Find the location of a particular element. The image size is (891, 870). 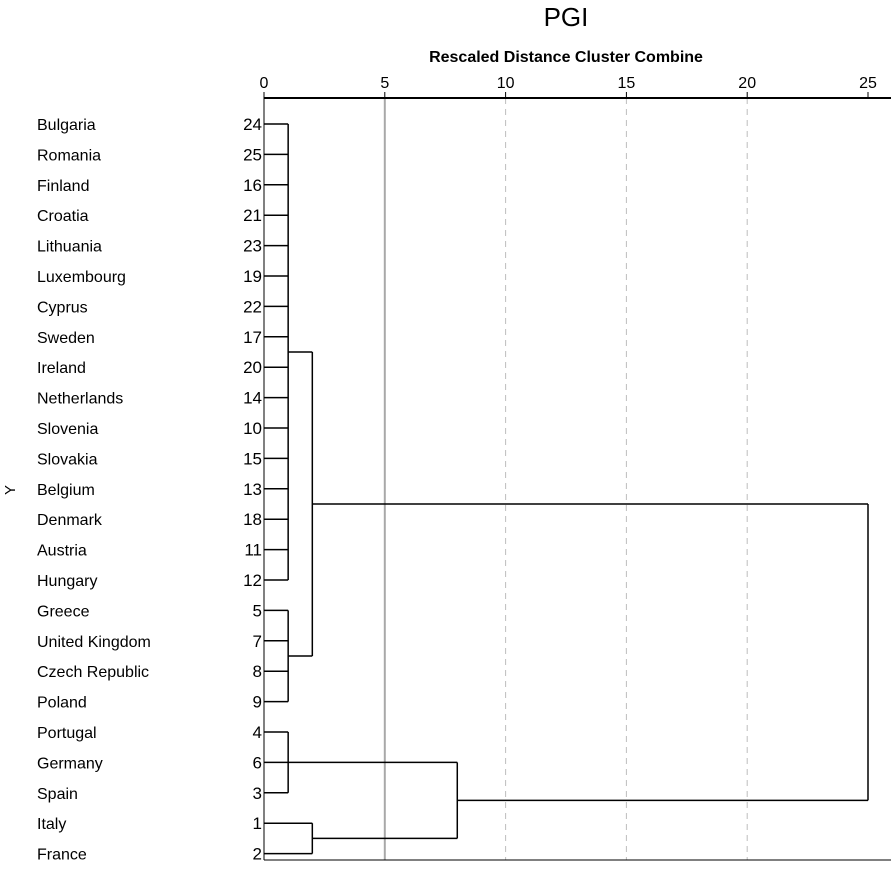

leaf-id: 15 is located at coordinates (252, 458).